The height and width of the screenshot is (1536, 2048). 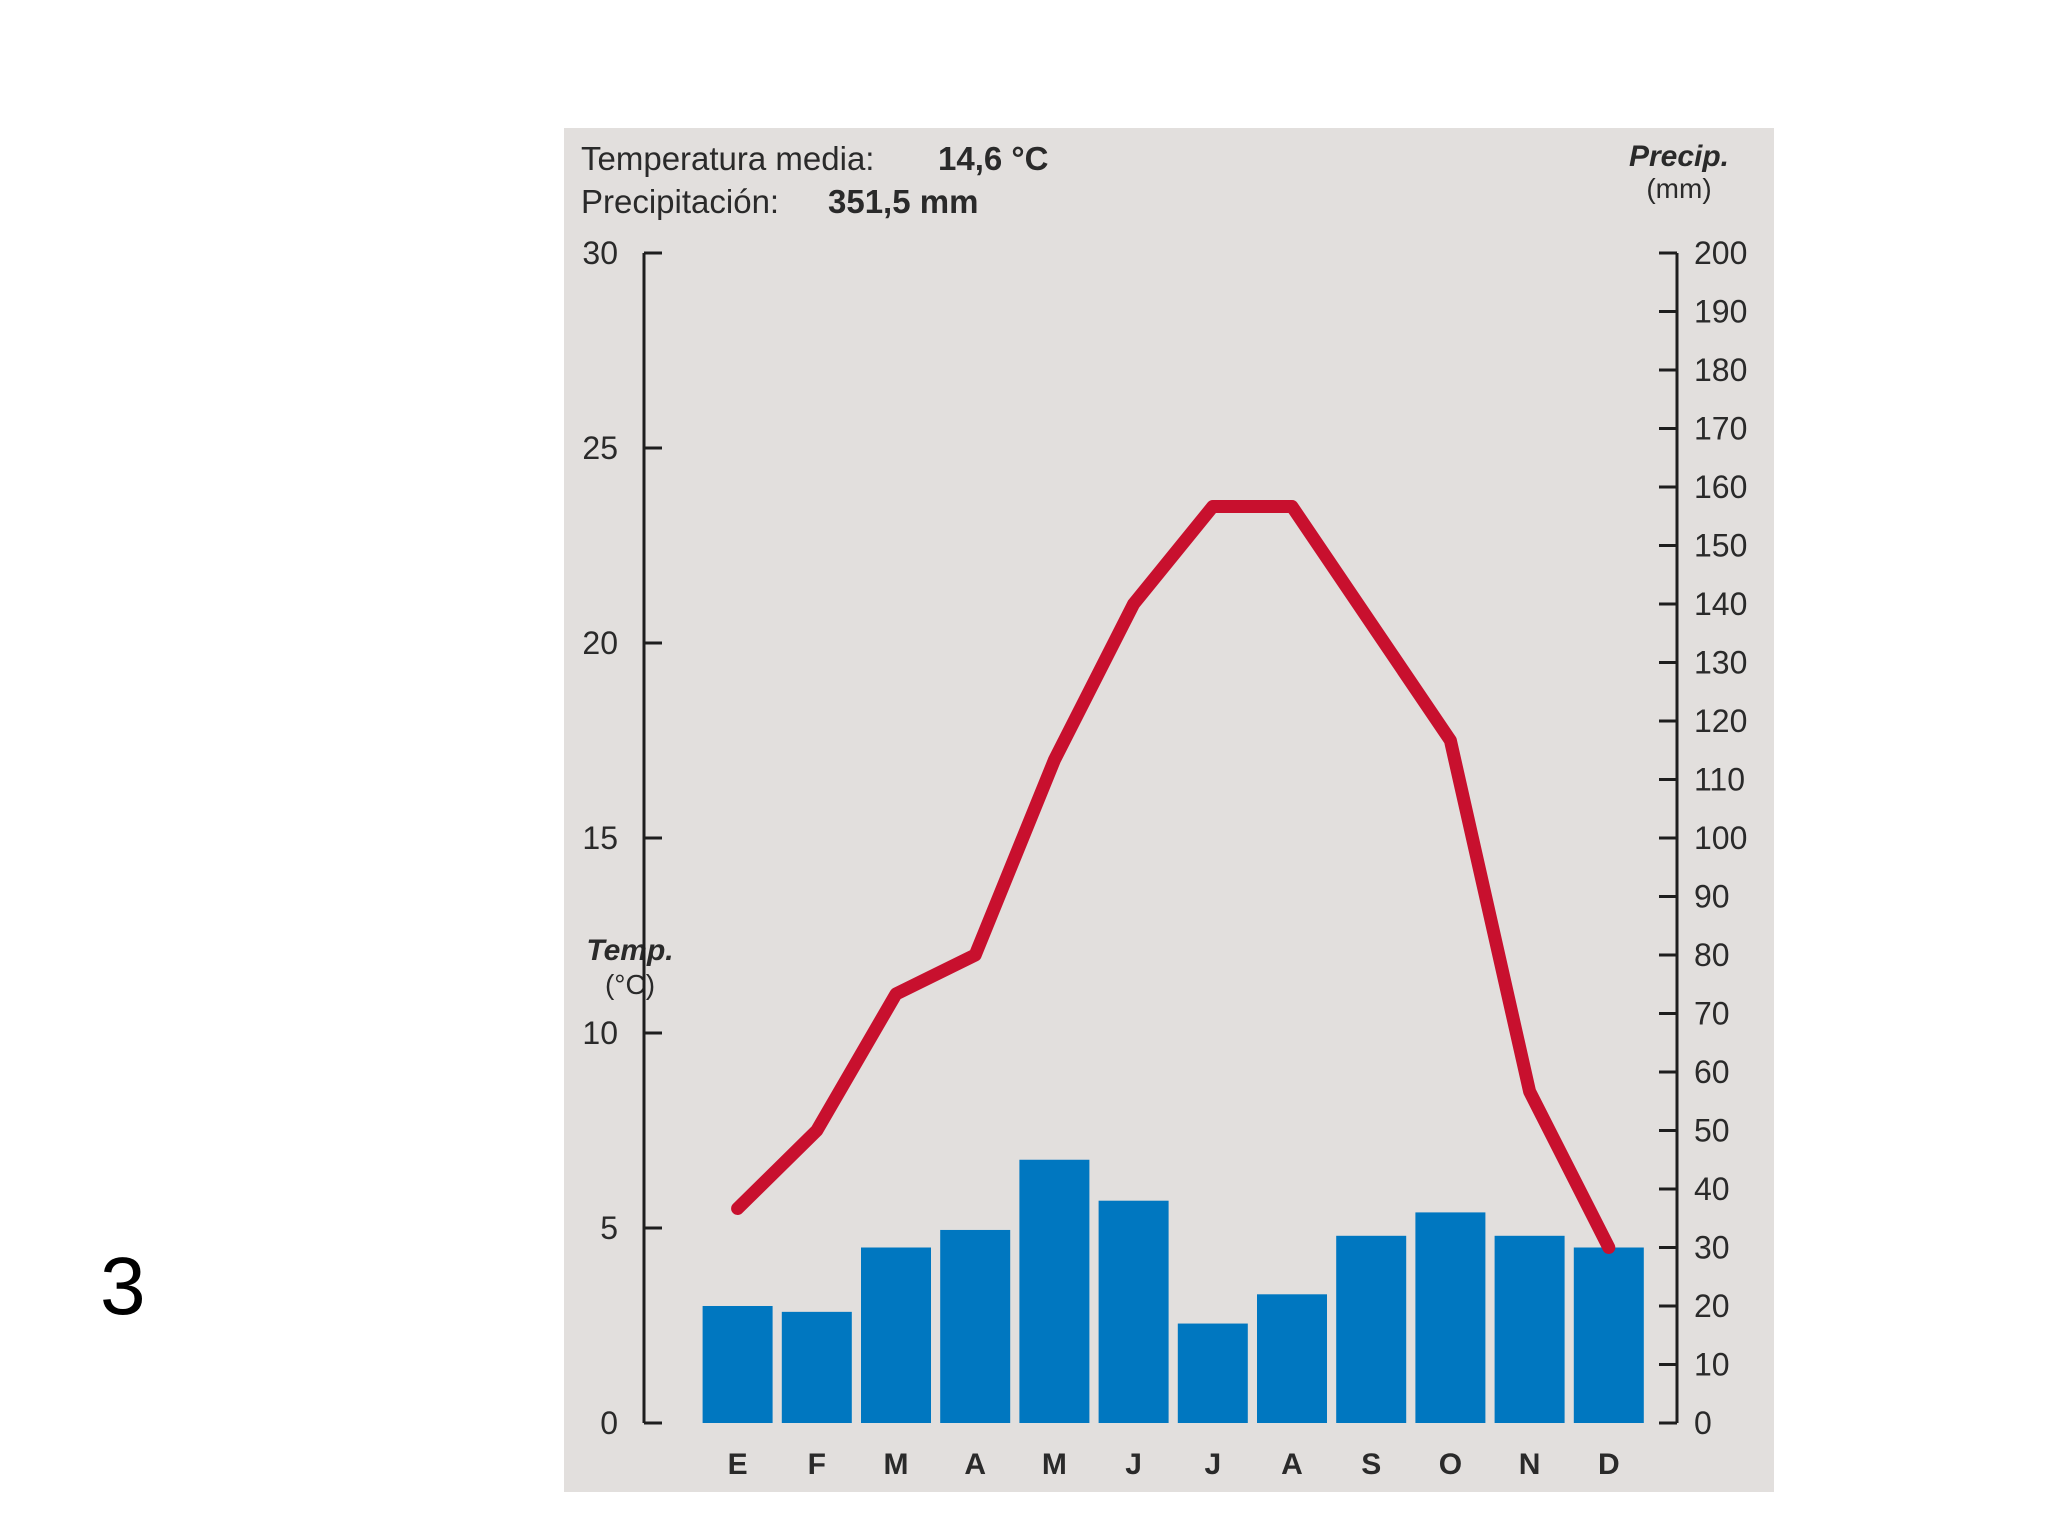 I want to click on month-label-7: J, so click(x=1212, y=1464).